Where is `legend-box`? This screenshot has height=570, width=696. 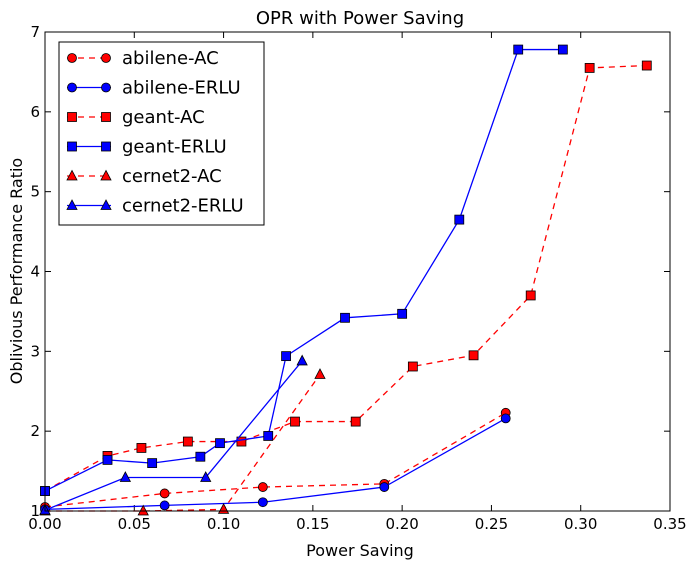
legend-box is located at coordinates (161, 133).